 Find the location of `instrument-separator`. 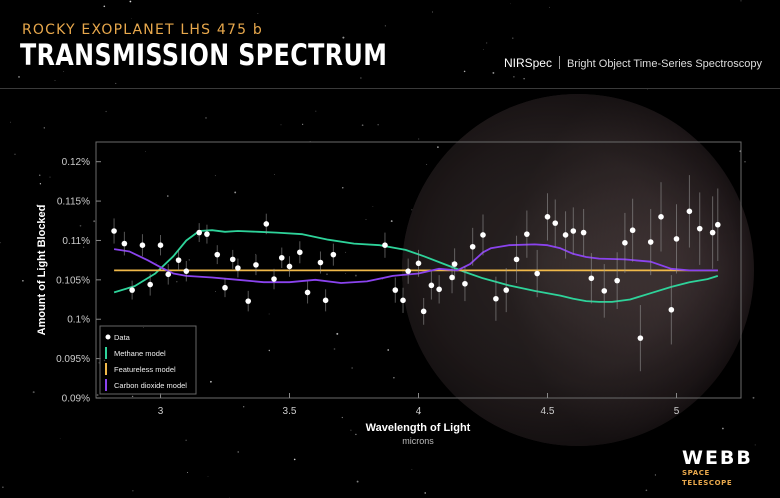

instrument-separator is located at coordinates (559, 62).